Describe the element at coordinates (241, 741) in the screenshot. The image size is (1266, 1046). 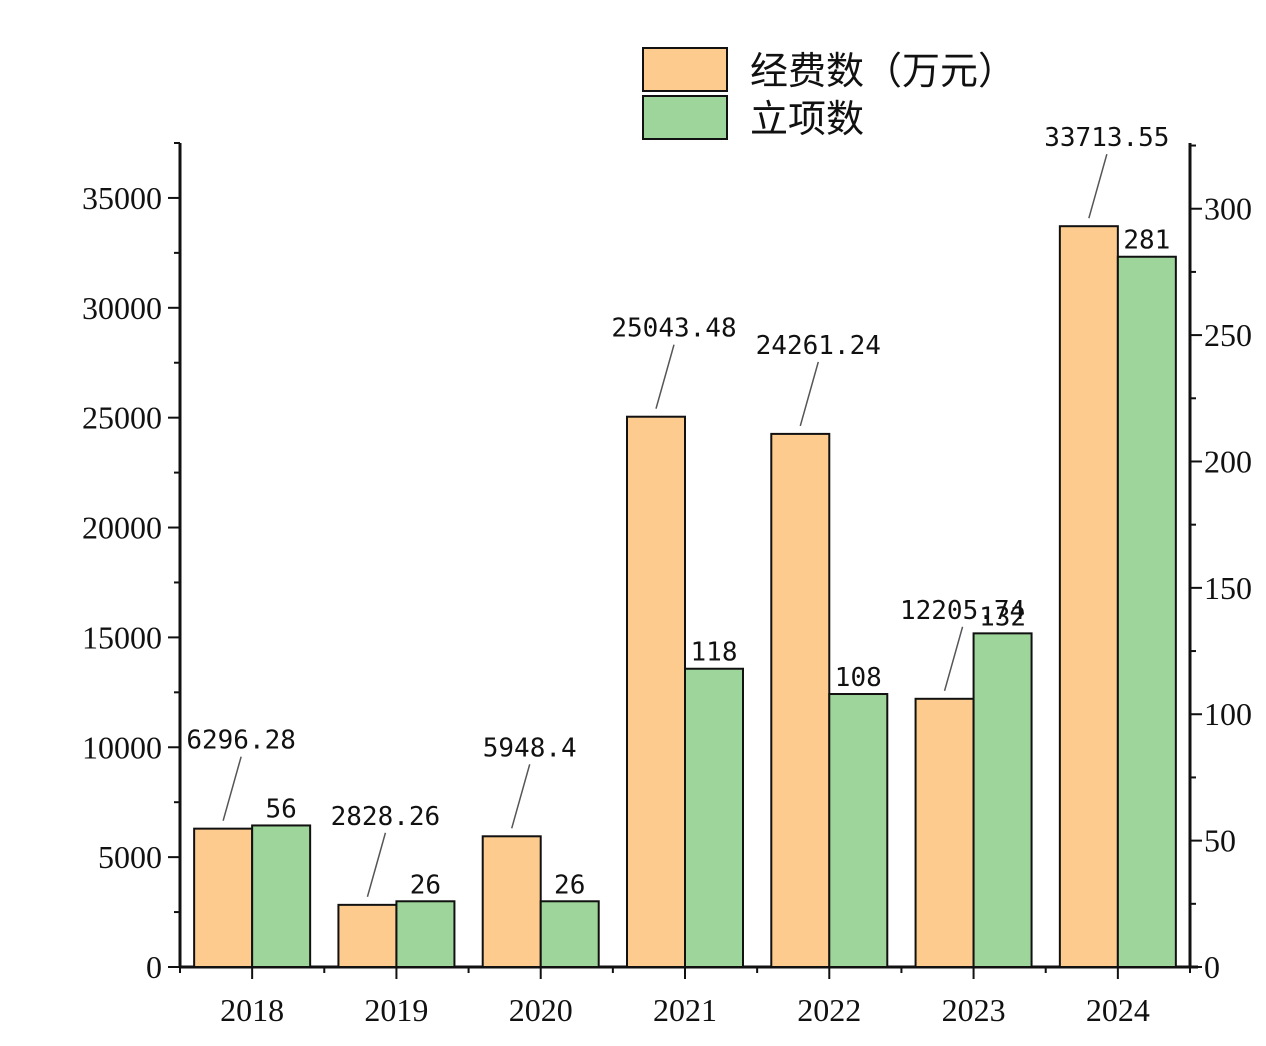
I see `funding-data-label: 6296.28` at that location.